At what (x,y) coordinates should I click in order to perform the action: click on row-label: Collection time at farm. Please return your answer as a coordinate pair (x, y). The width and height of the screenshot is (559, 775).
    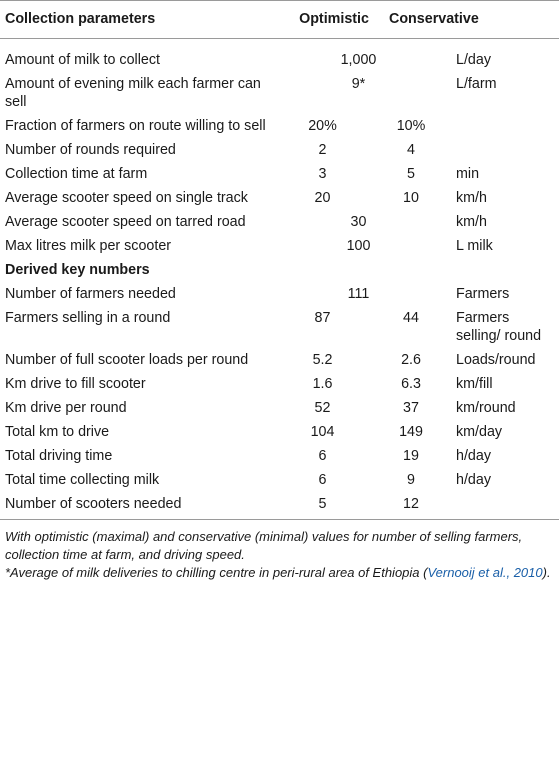
    Looking at the image, I should click on (76, 174).